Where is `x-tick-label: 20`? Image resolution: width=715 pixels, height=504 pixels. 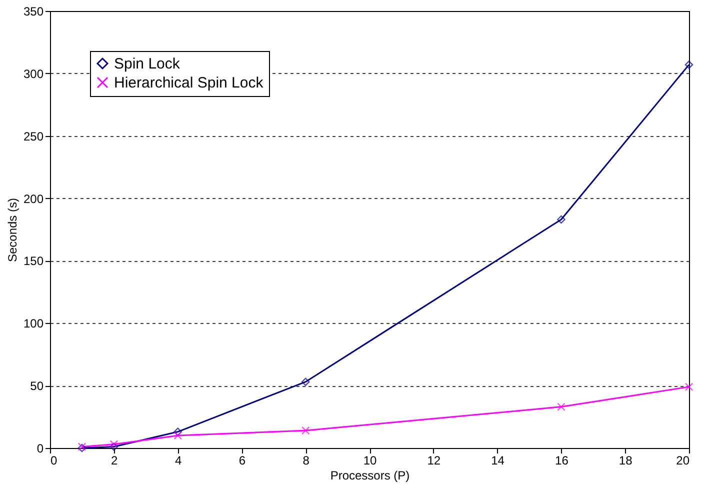
x-tick-label: 20 is located at coordinates (683, 461).